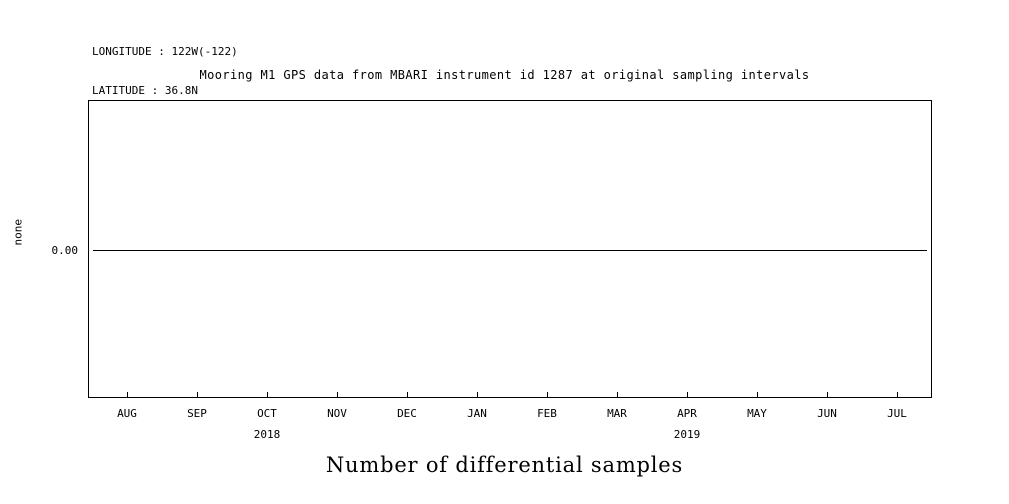  What do you see at coordinates (65, 250) in the screenshot?
I see `y-tick-label: 0.00` at bounding box center [65, 250].